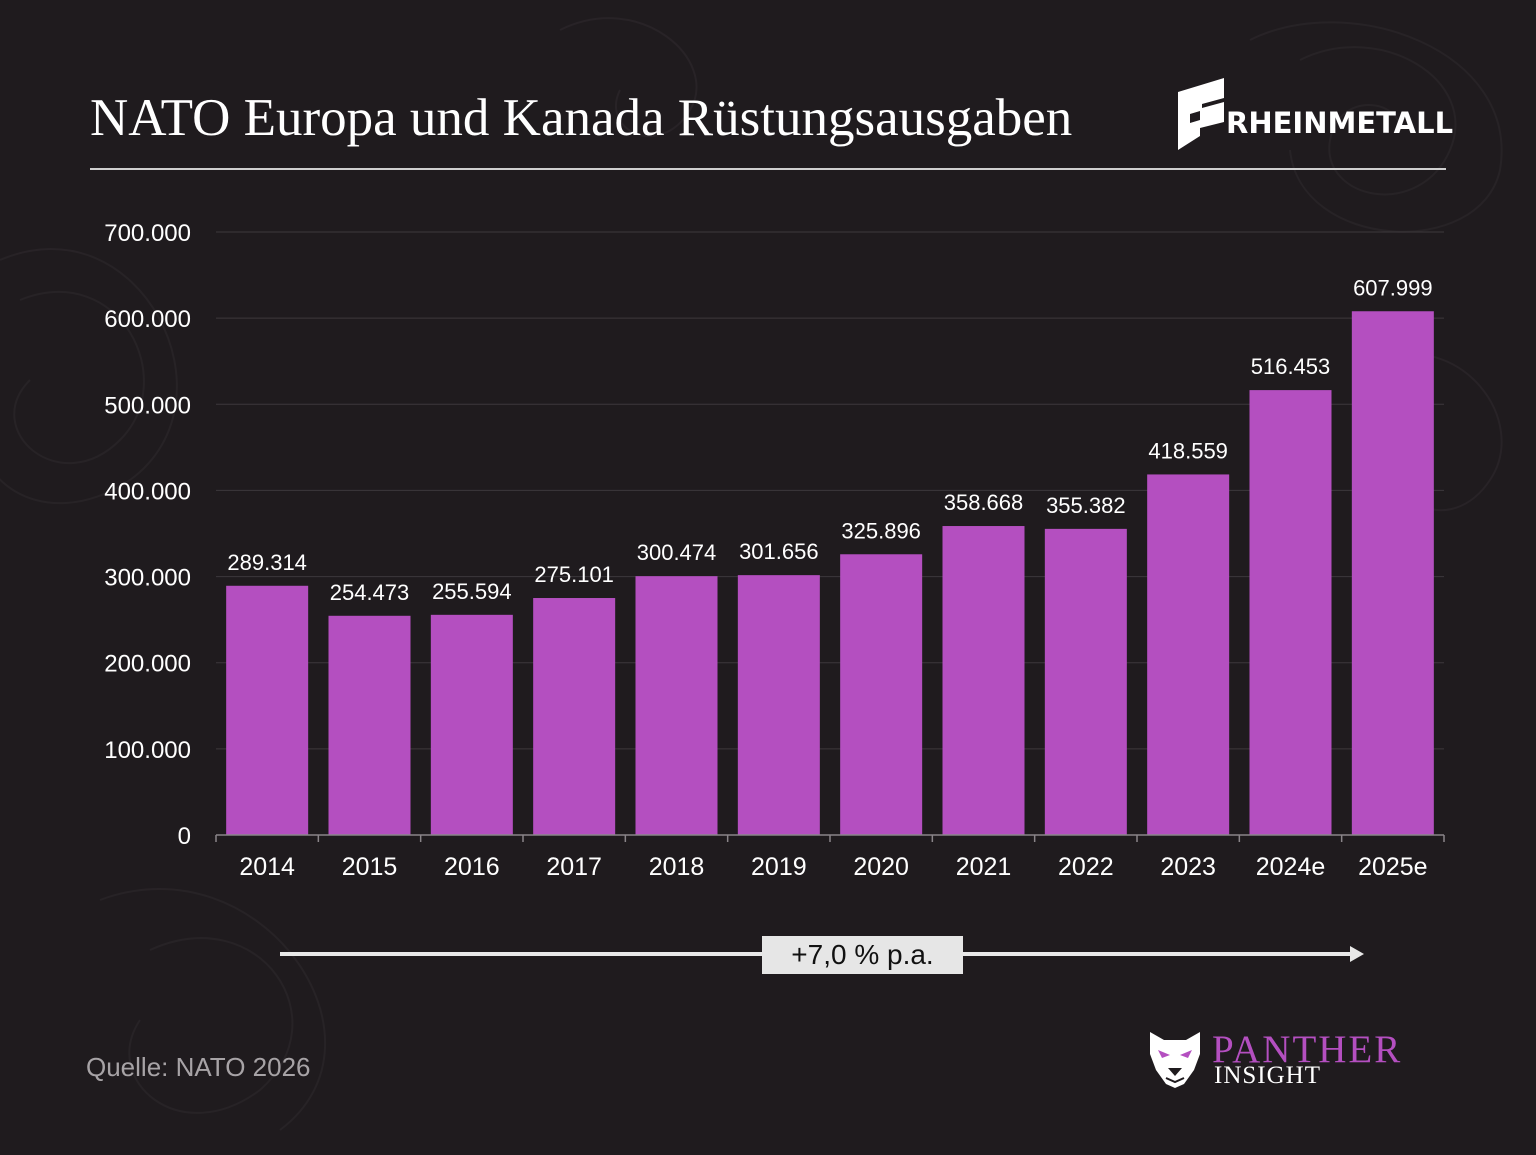 The image size is (1536, 1155). Describe the element at coordinates (1307, 1049) in the screenshot. I see `panther-wordmark: PANTHER` at that location.